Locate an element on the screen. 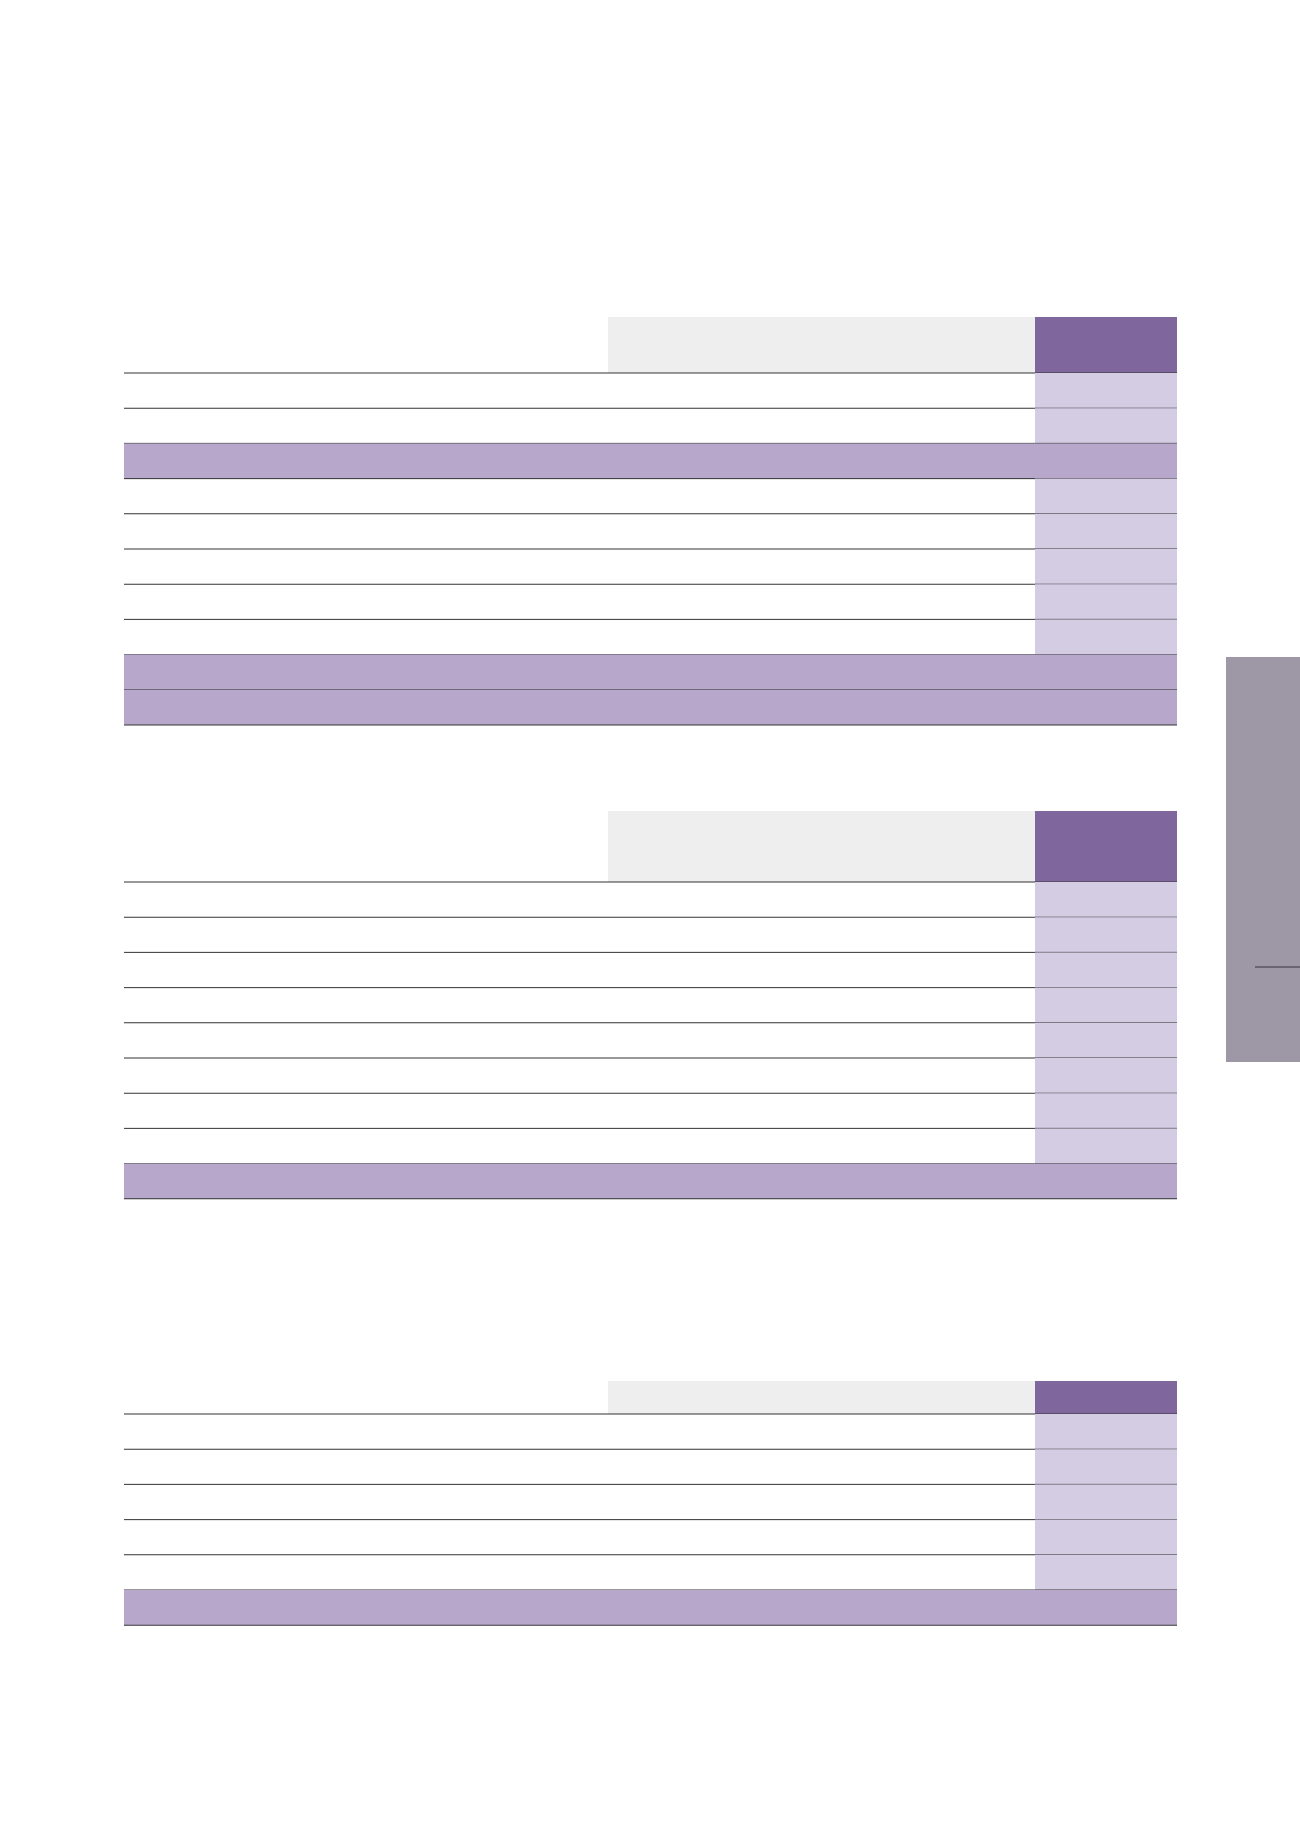 This screenshot has height=1839, width=1300. side-tab is located at coordinates (1263, 859).